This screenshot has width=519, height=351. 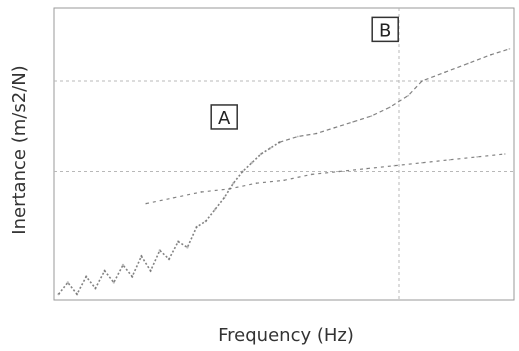 I want to click on annotation-label-a: A, so click(x=224, y=118).